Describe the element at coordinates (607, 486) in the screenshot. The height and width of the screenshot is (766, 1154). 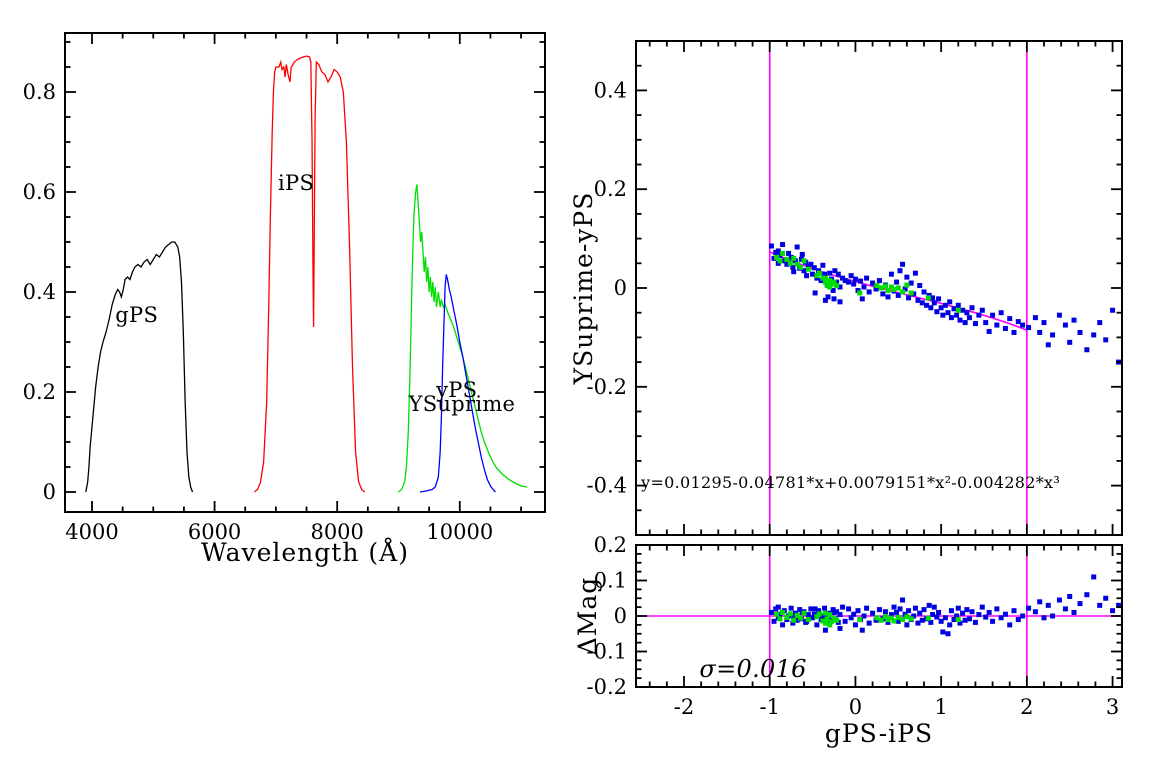
I see `y-tick-label: -0.4` at that location.